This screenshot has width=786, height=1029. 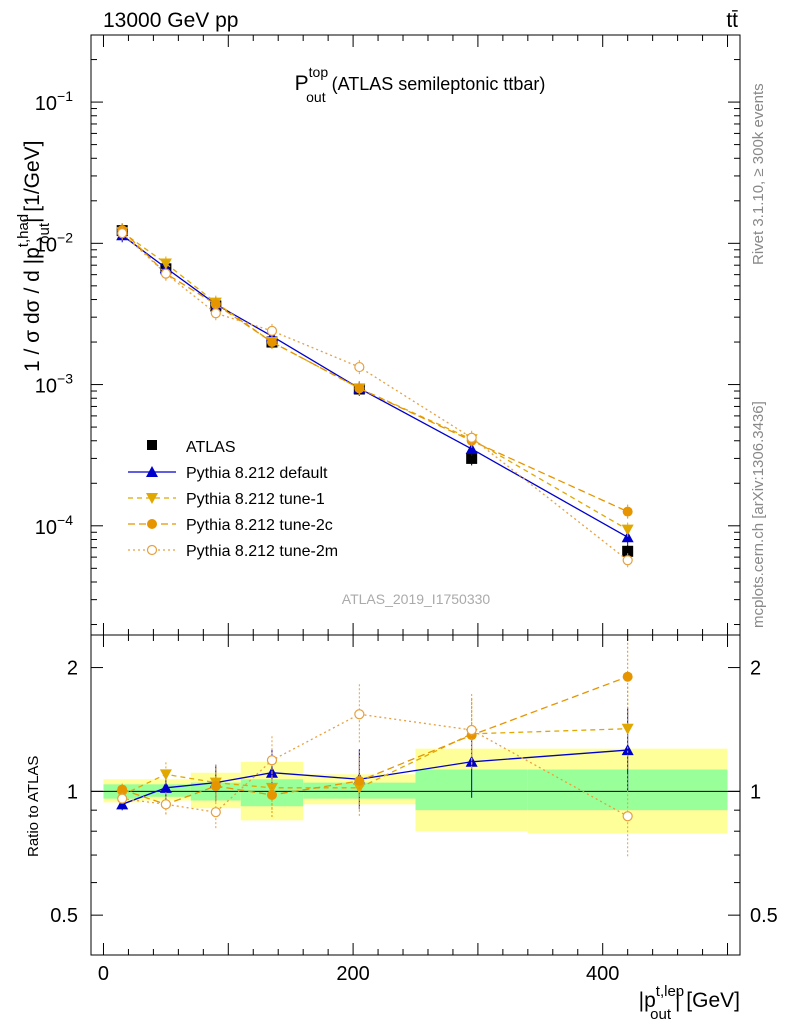 I want to click on ratio-xlabel-rest: | [GeV], so click(x=707, y=1000).